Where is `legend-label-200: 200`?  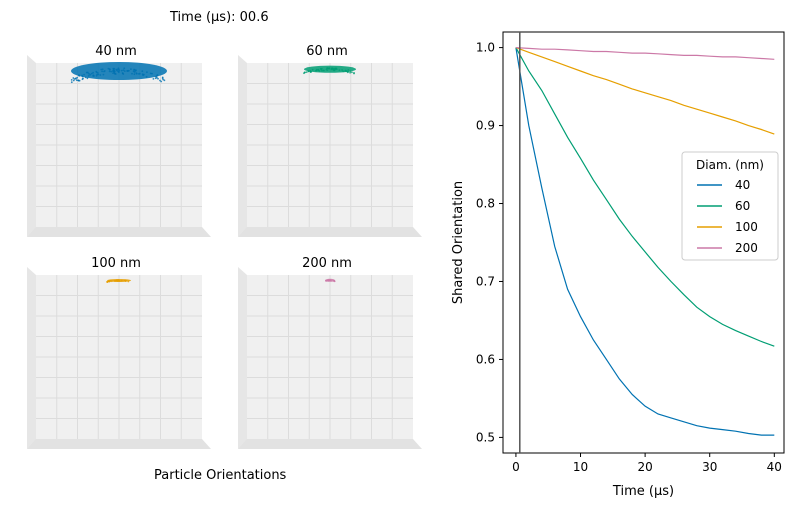 legend-label-200: 200 is located at coordinates (746, 248).